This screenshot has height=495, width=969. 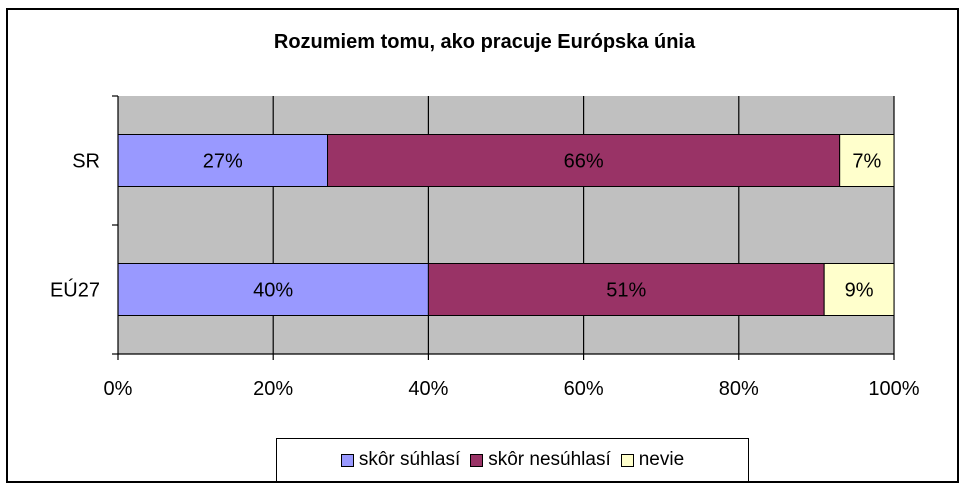 I want to click on data-label: 7%, so click(x=866, y=162).